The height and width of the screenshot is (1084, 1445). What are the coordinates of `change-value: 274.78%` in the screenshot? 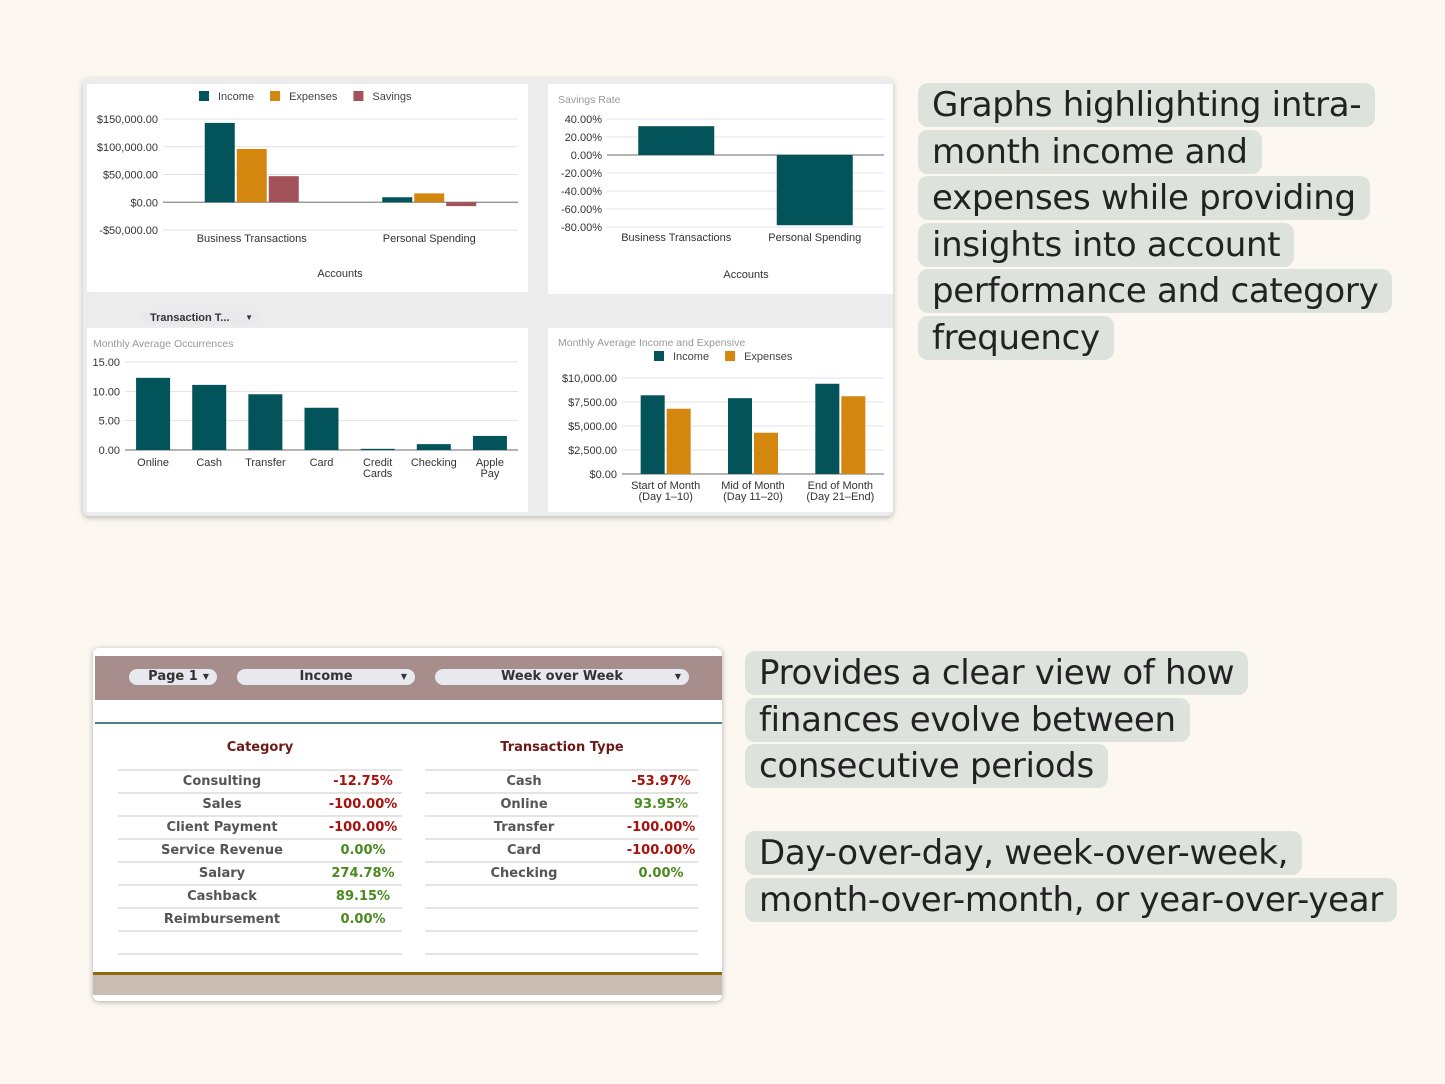 It's located at (363, 873).